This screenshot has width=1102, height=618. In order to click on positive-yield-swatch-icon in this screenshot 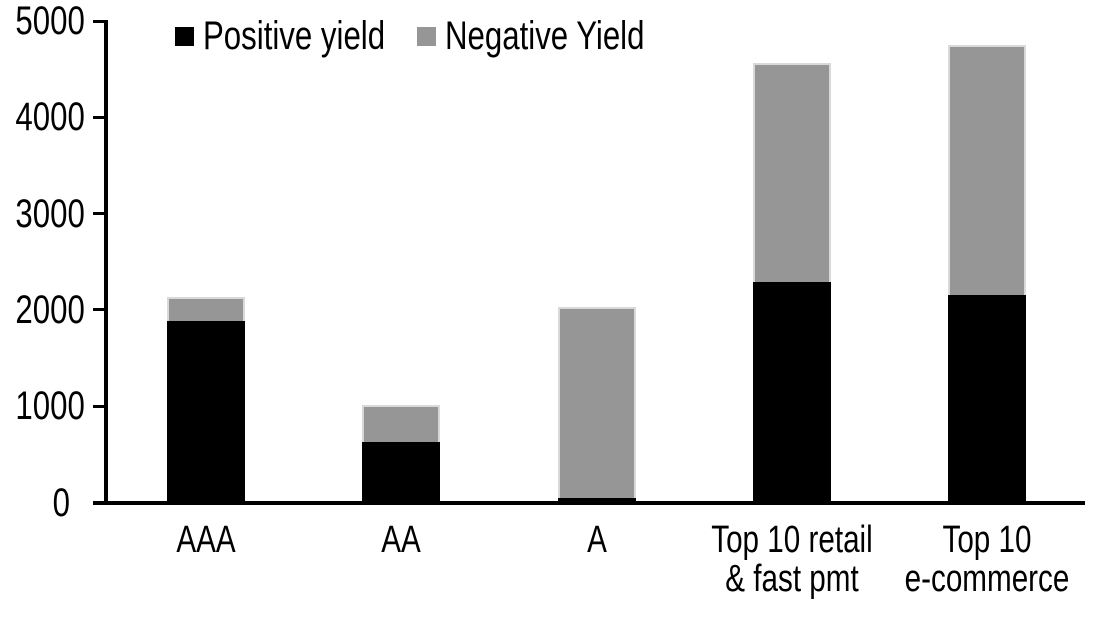, I will do `click(184, 36)`.